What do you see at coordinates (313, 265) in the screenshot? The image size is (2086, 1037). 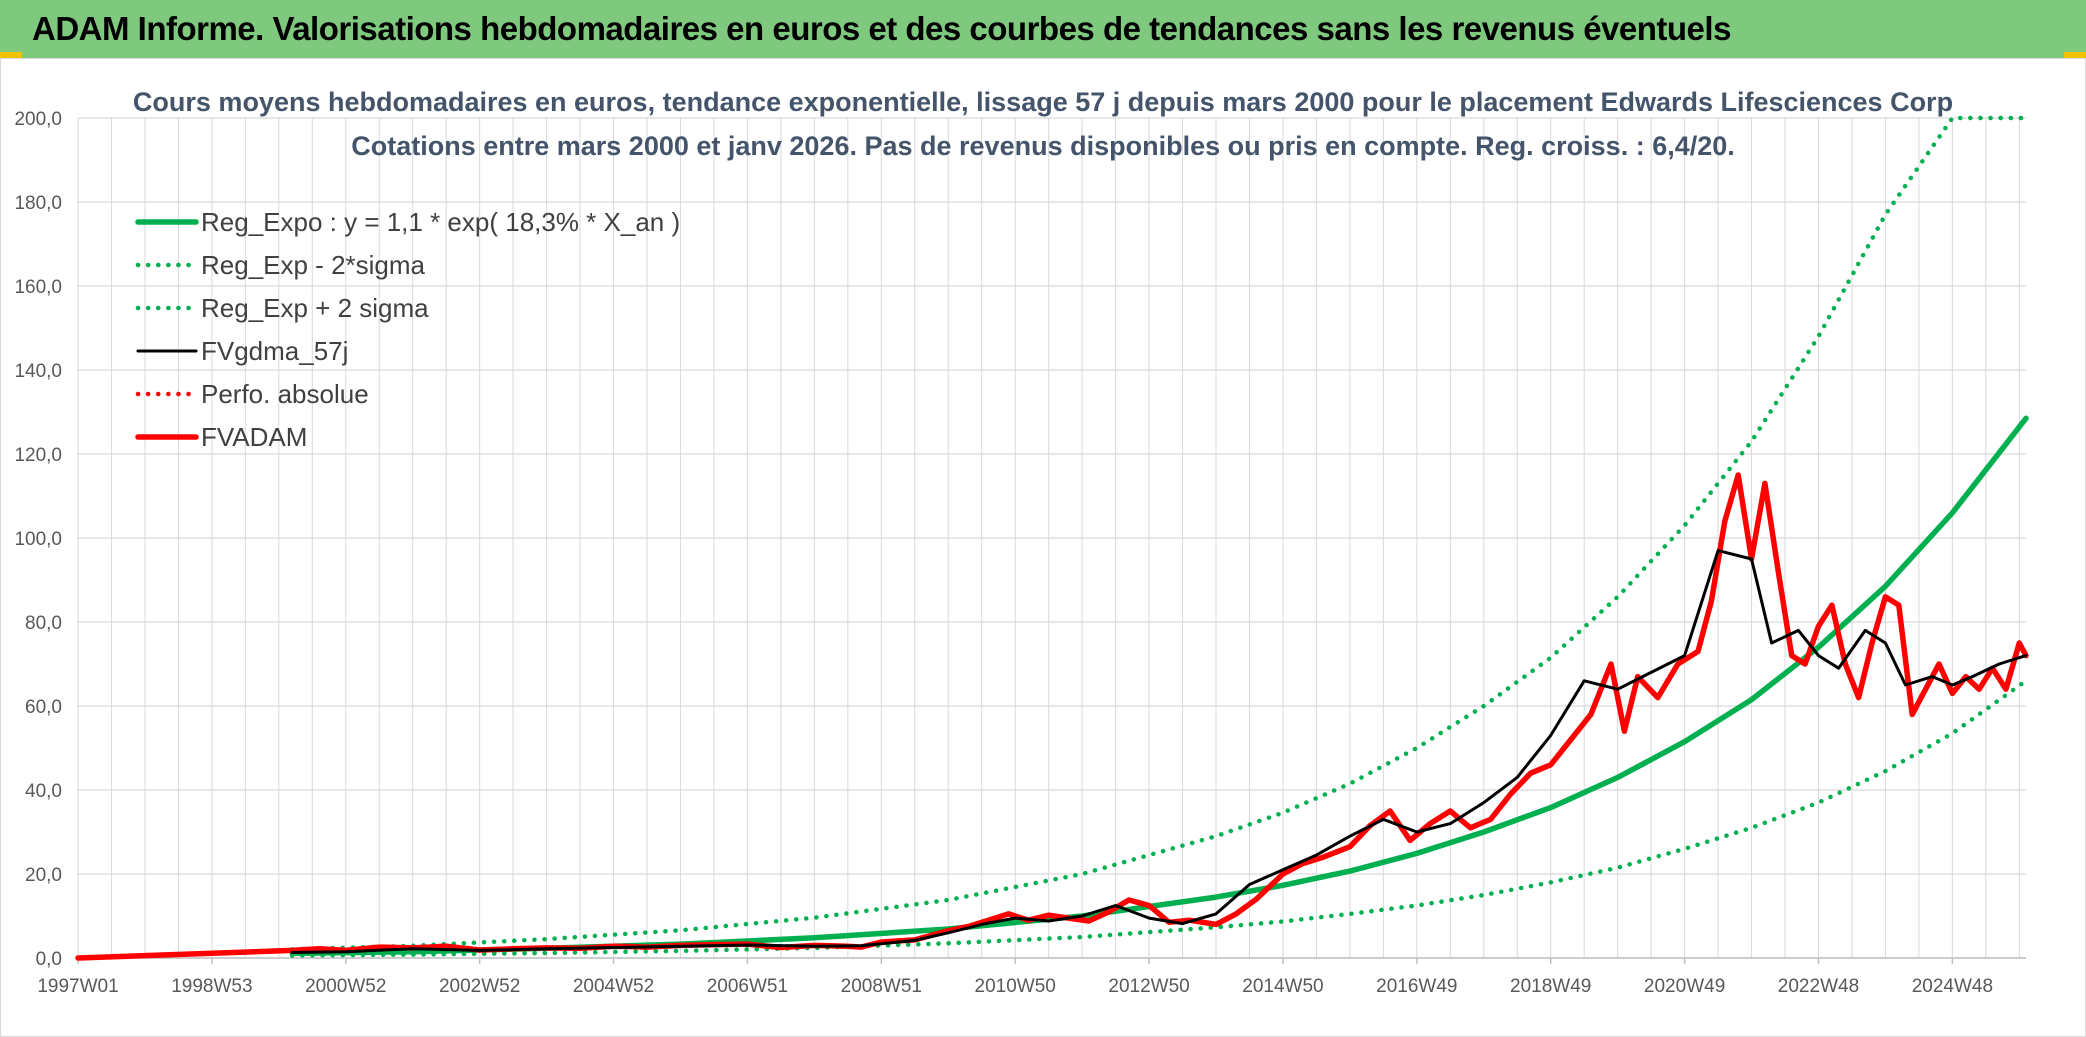 I see `legend-entry: Reg_Exp - 2*sigma` at bounding box center [313, 265].